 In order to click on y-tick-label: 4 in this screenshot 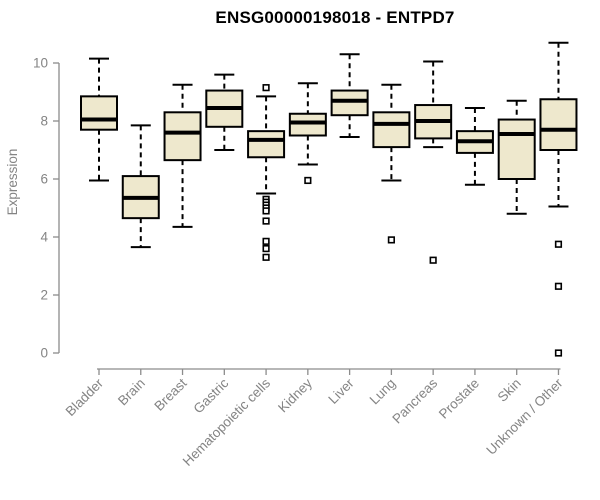, I will do `click(44, 237)`.